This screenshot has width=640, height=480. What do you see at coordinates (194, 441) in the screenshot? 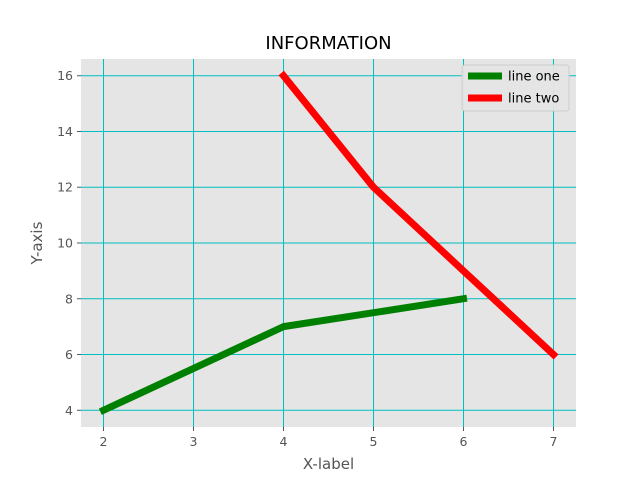
I see `x-tick-label: 3` at bounding box center [194, 441].